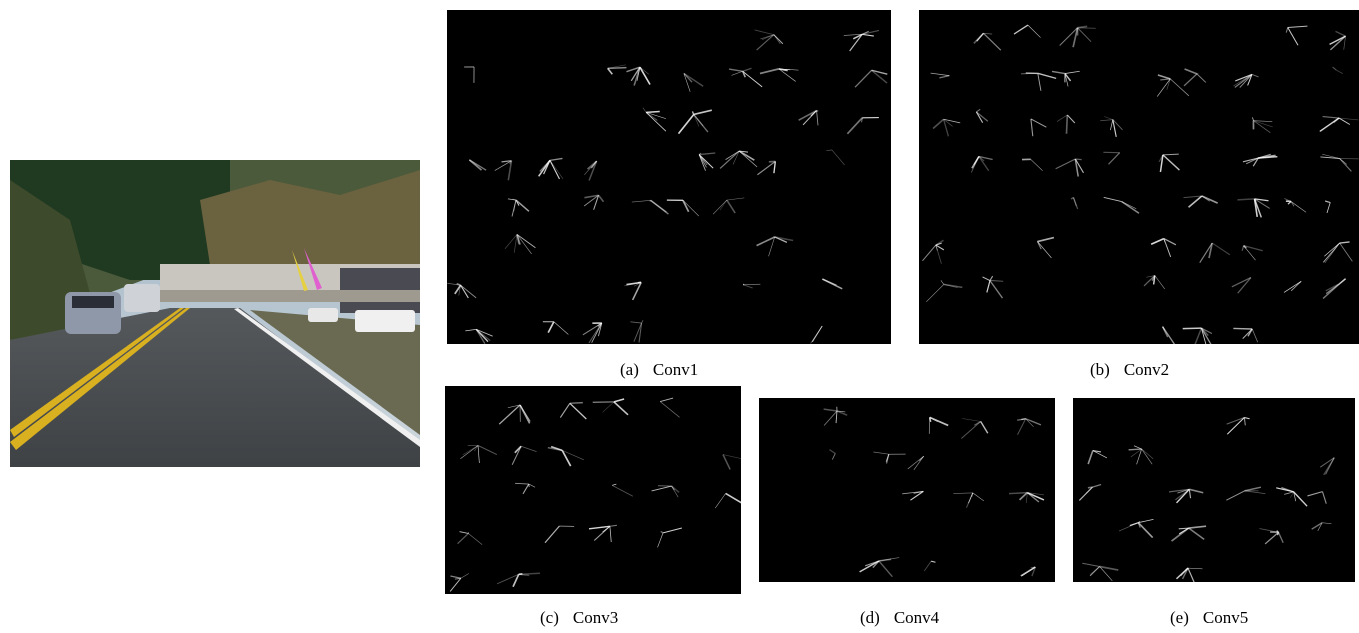 The width and height of the screenshot is (1359, 633). I want to click on caption-conv1: (a) Conv1, so click(659, 370).